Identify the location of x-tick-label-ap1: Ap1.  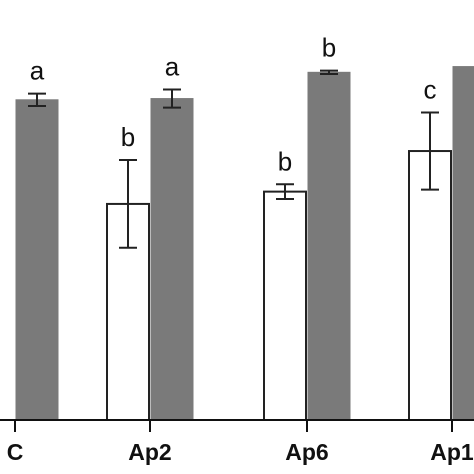
(452, 452).